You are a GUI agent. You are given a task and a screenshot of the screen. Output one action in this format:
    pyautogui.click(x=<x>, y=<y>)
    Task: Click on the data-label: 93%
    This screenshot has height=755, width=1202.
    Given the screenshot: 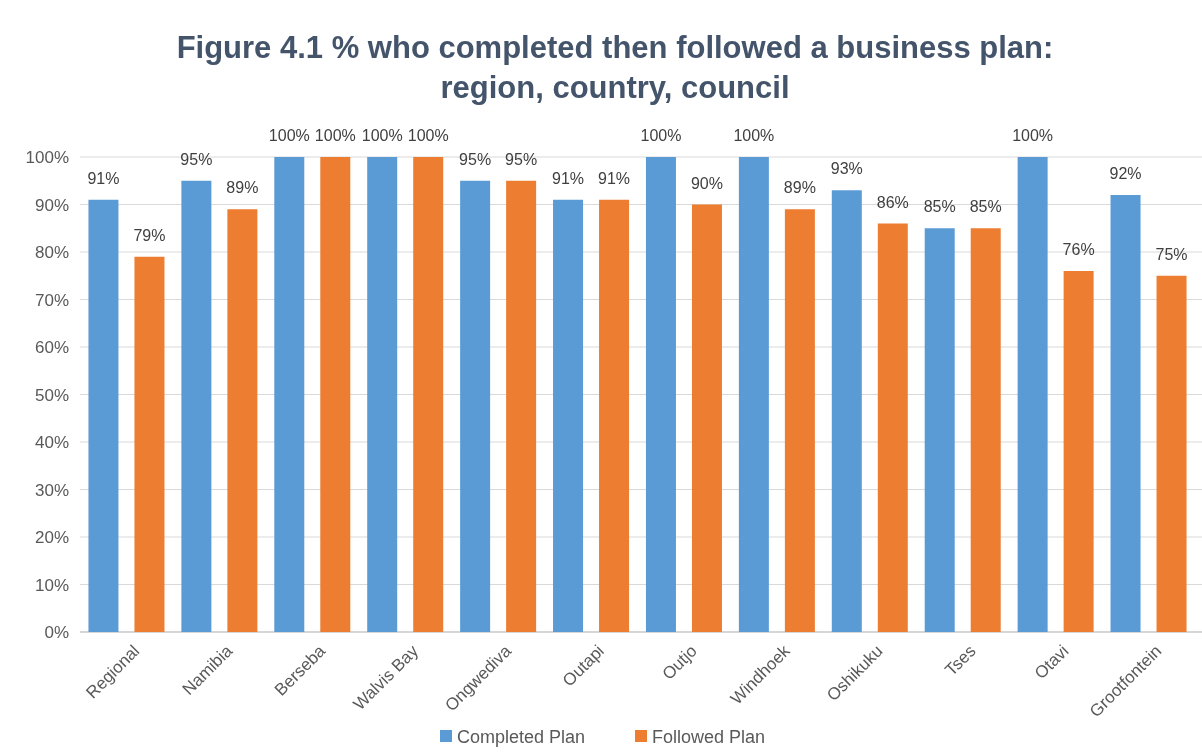 What is the action you would take?
    pyautogui.click(x=846, y=169)
    